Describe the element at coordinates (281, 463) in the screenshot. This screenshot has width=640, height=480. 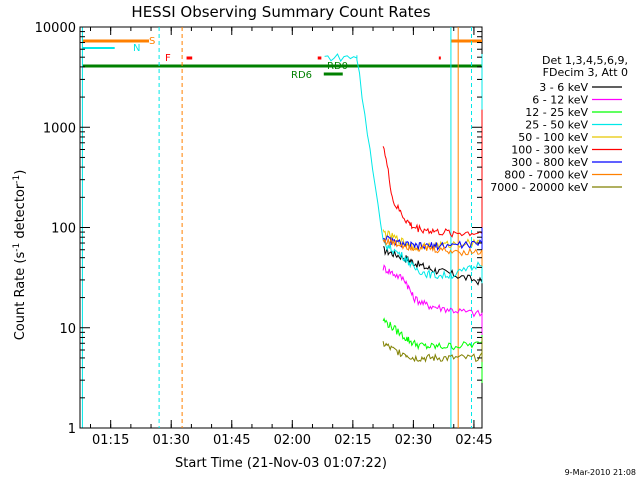
I see `x-axis-label: Start Time (21-Nov-03 01:07:22)` at that location.